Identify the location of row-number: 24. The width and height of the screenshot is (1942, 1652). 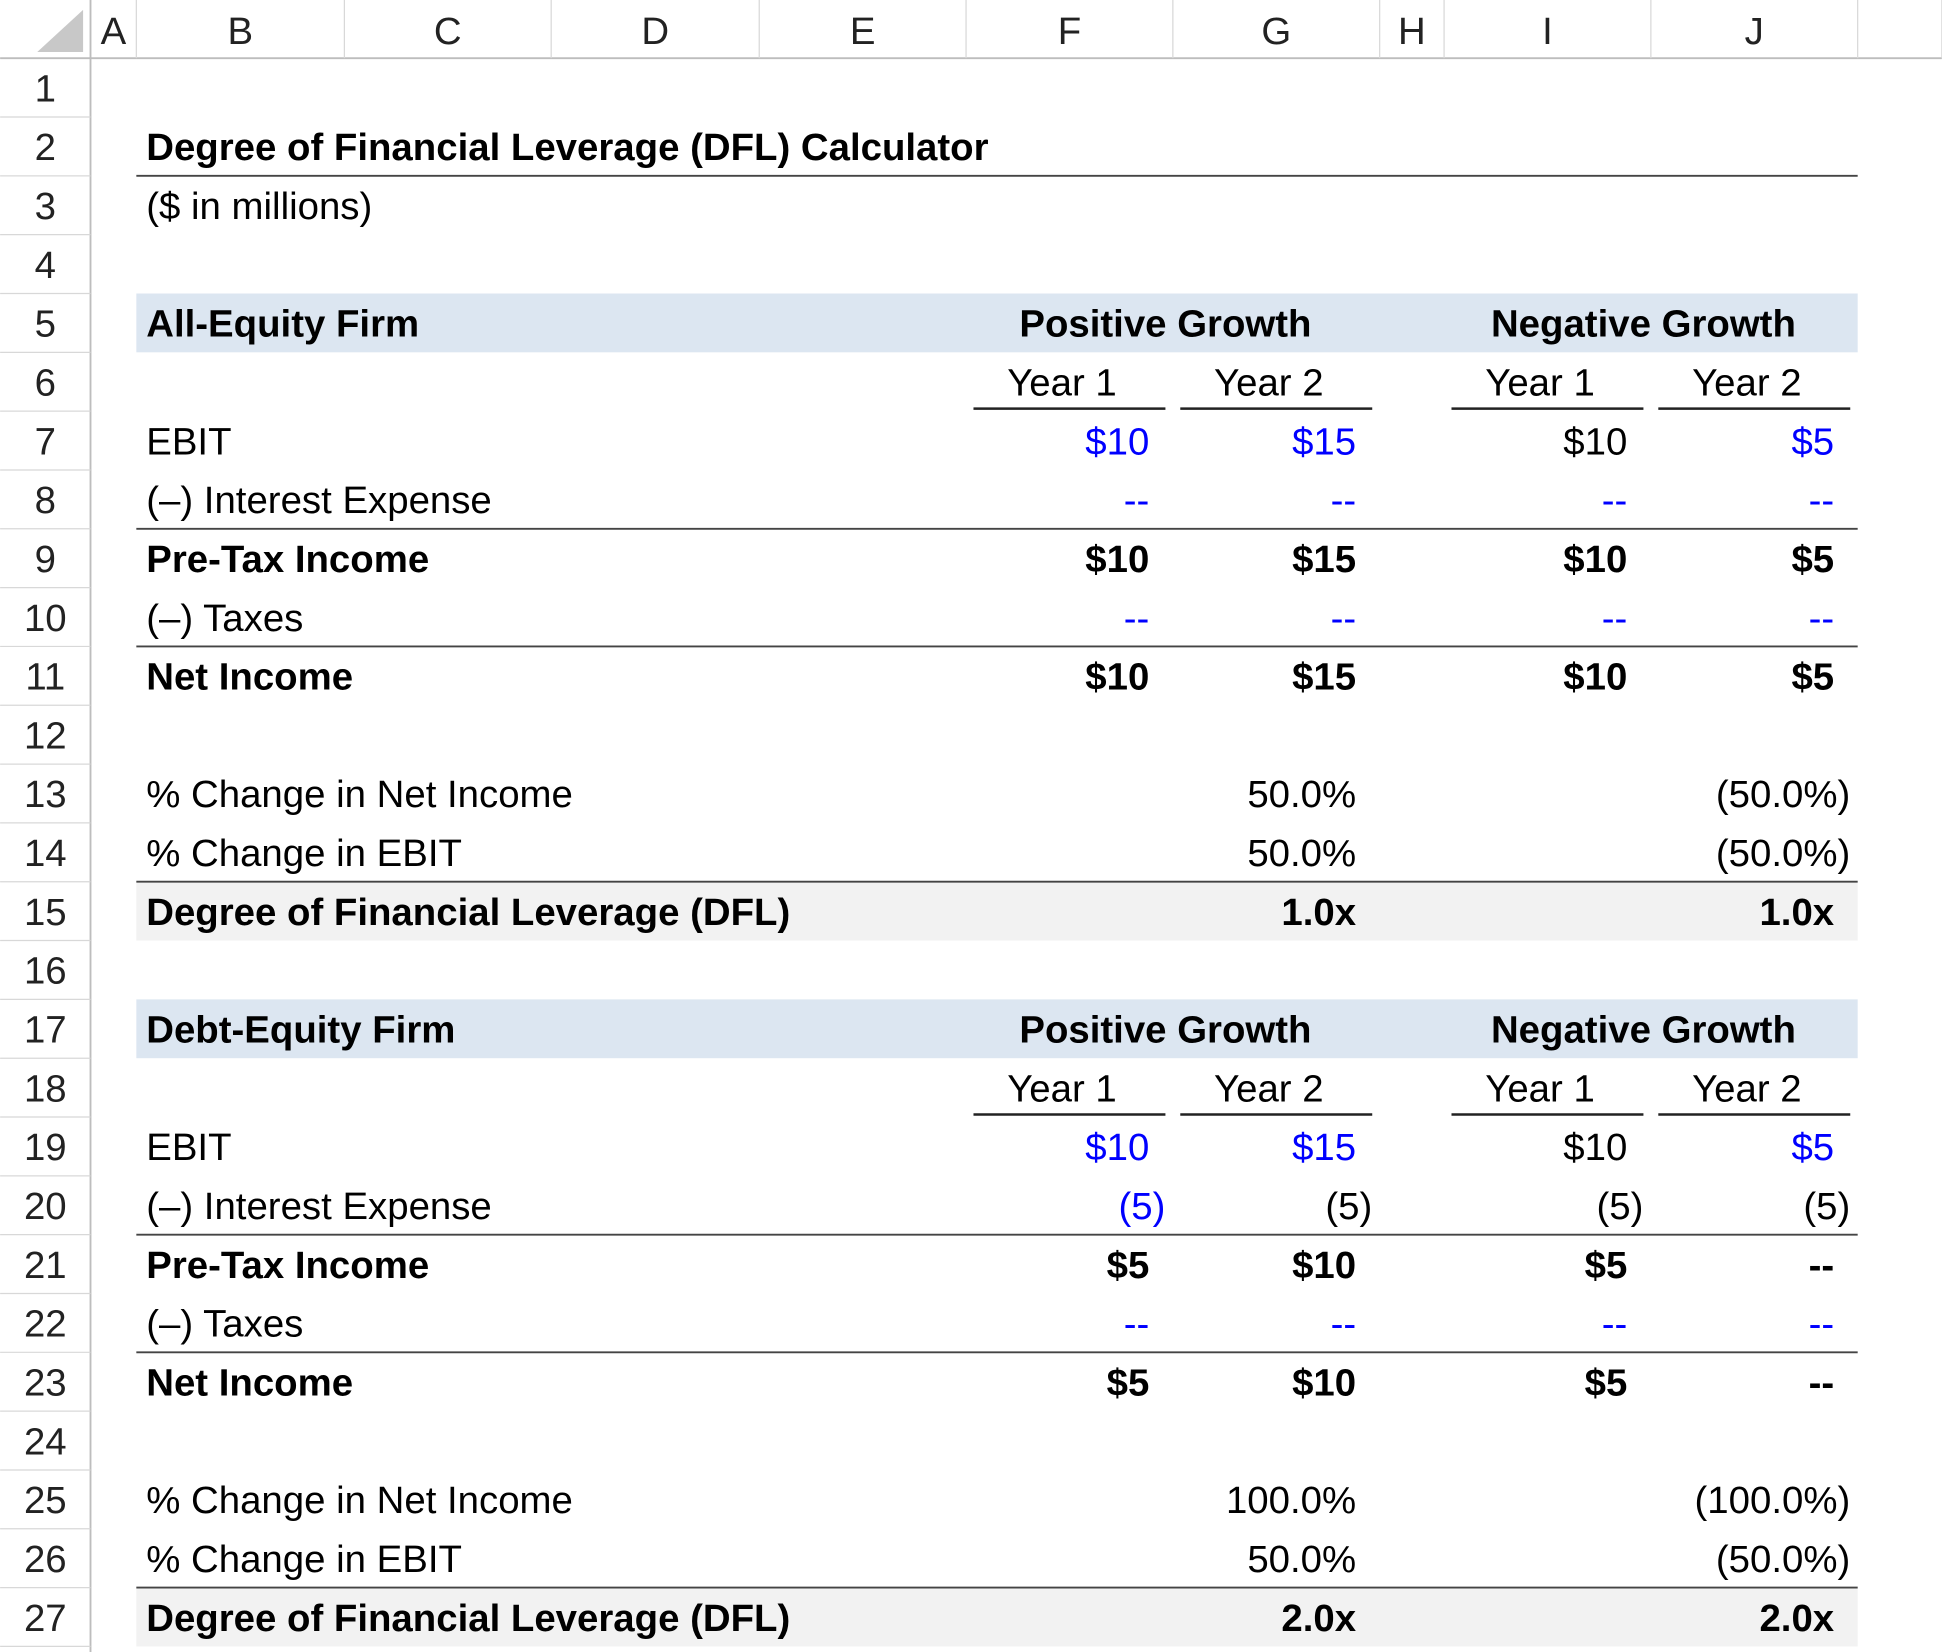
(45, 1441).